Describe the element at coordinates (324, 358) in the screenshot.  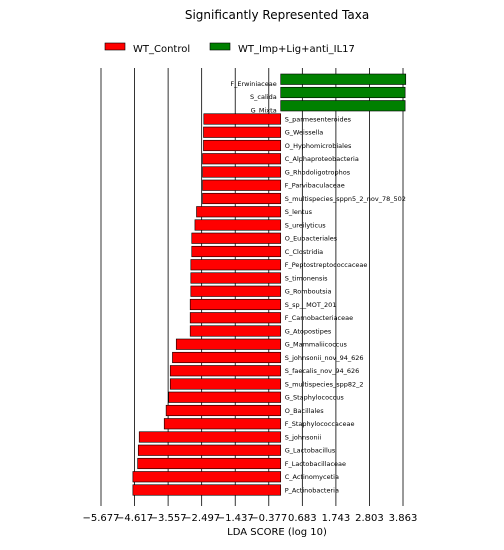
I see `bar-label: S_johnsonii_nov_94_626` at that location.